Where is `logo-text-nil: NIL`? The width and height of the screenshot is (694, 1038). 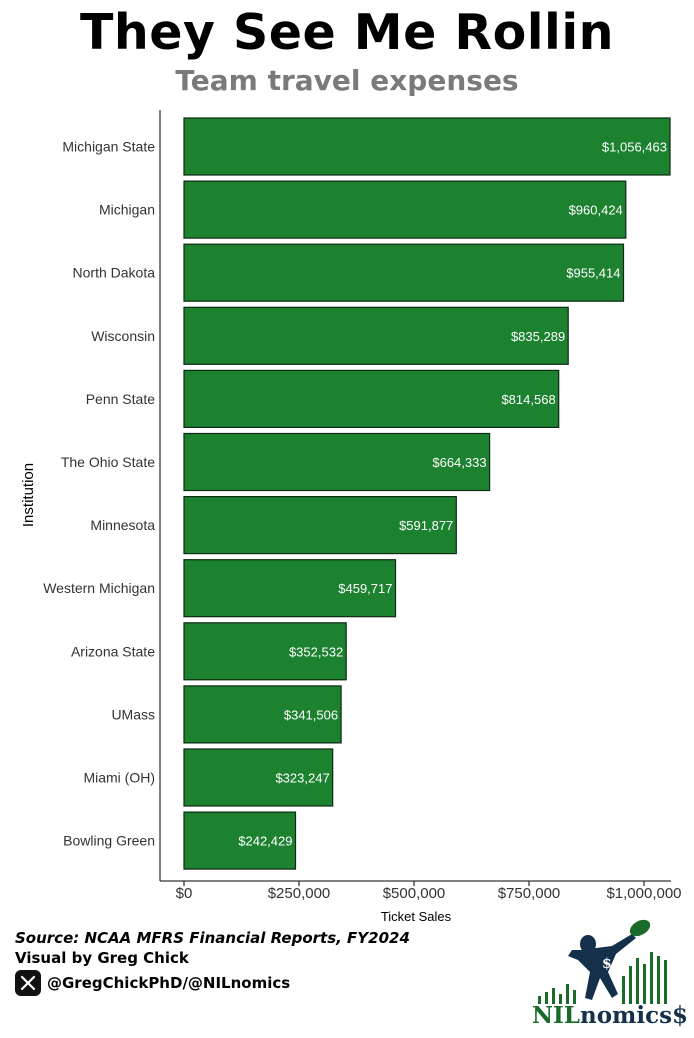
logo-text-nil: NIL is located at coordinates (556, 1015).